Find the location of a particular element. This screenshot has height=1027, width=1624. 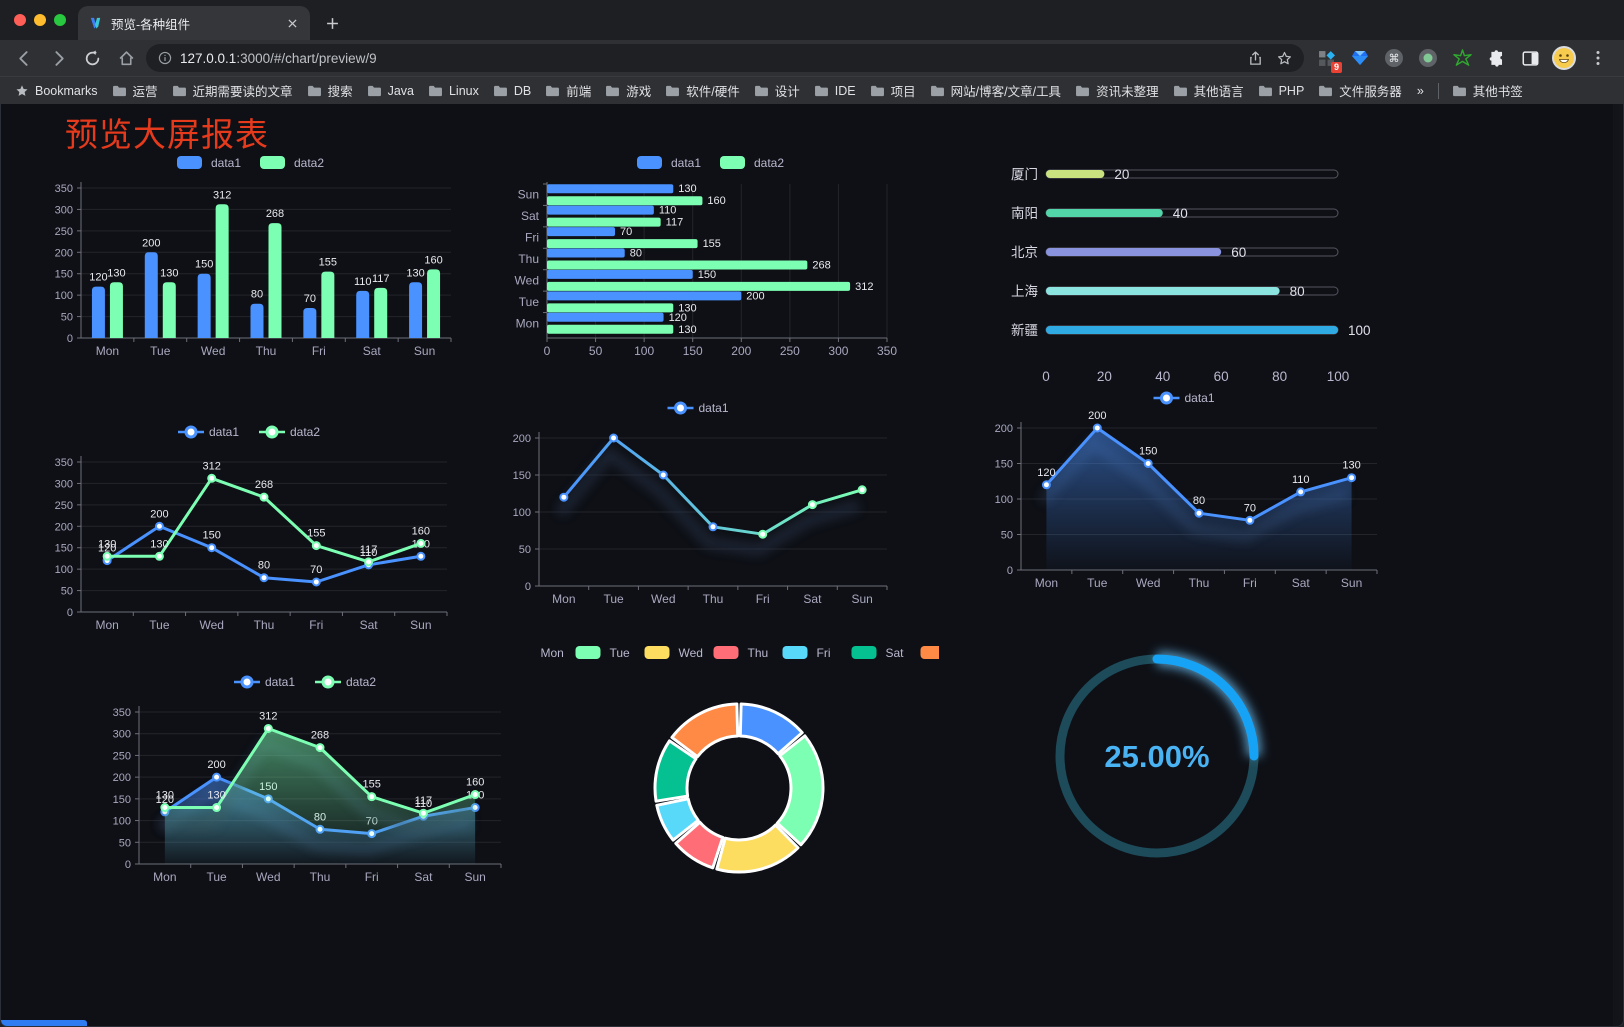

bookmark-folder: 游戏 is located at coordinates (628, 90).